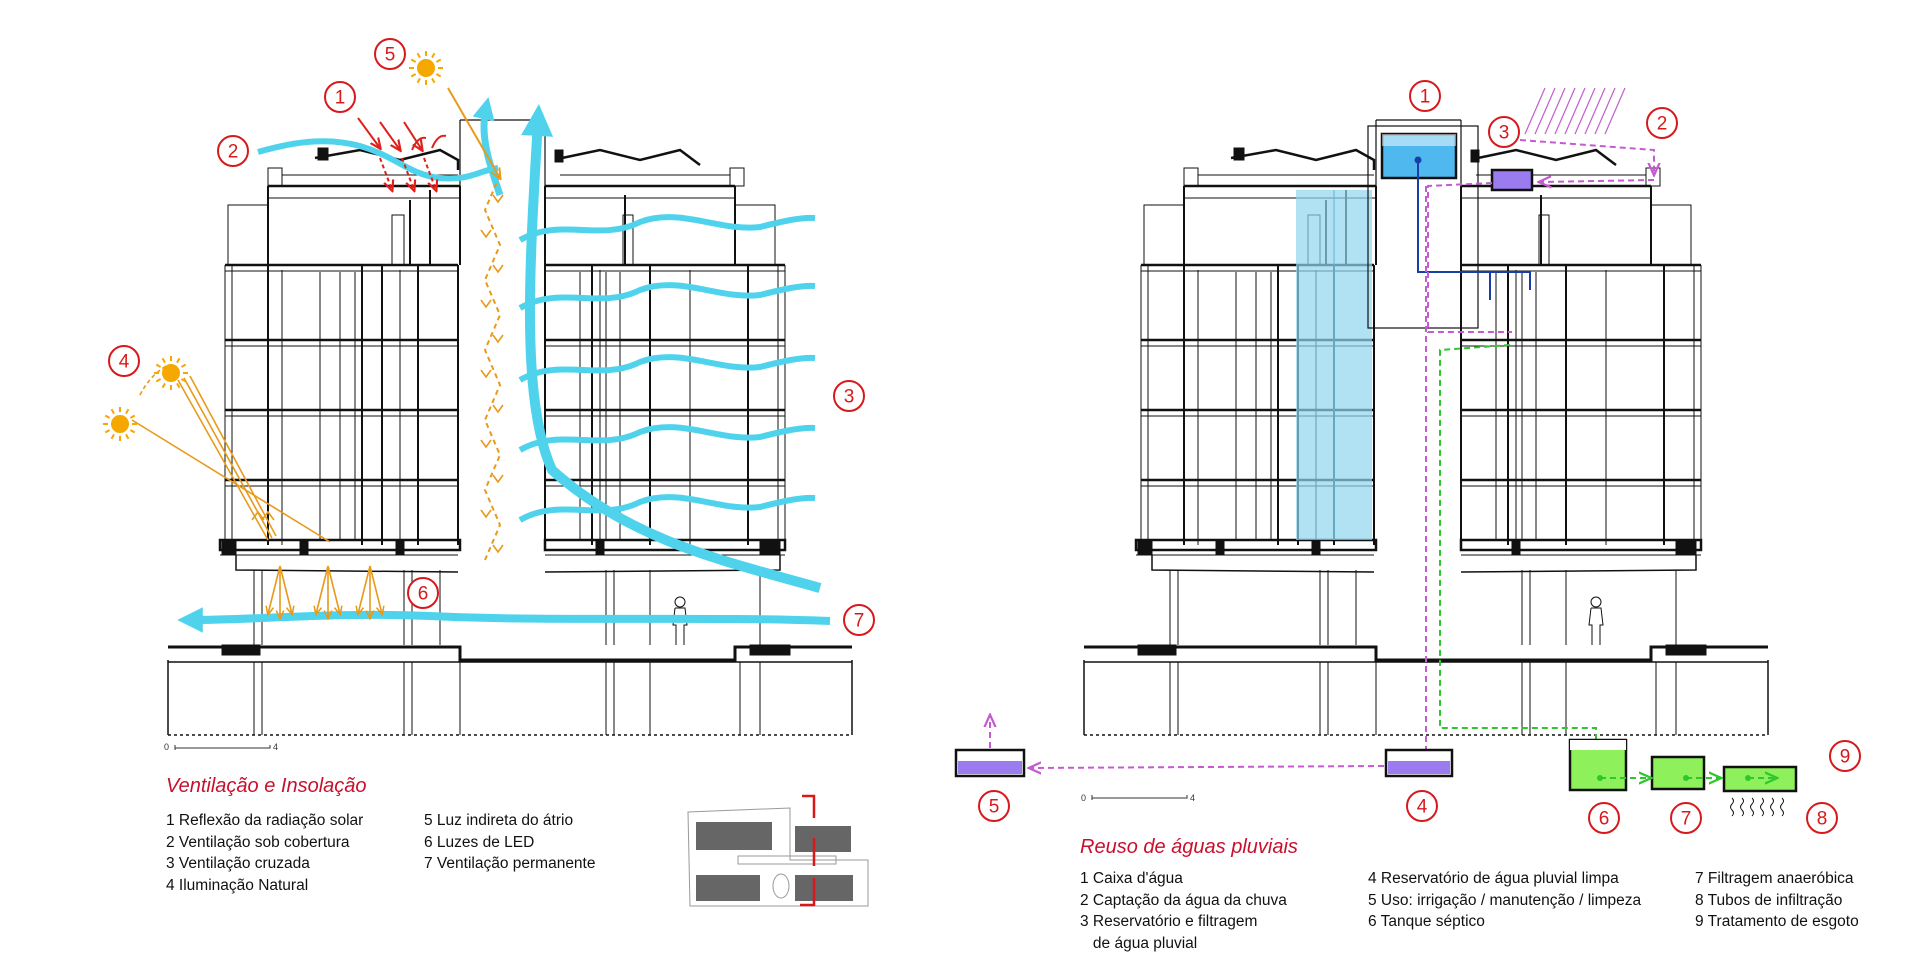  Describe the element at coordinates (238, 863) in the screenshot. I see `legend-item: 3 Ventilação cruzada` at that location.